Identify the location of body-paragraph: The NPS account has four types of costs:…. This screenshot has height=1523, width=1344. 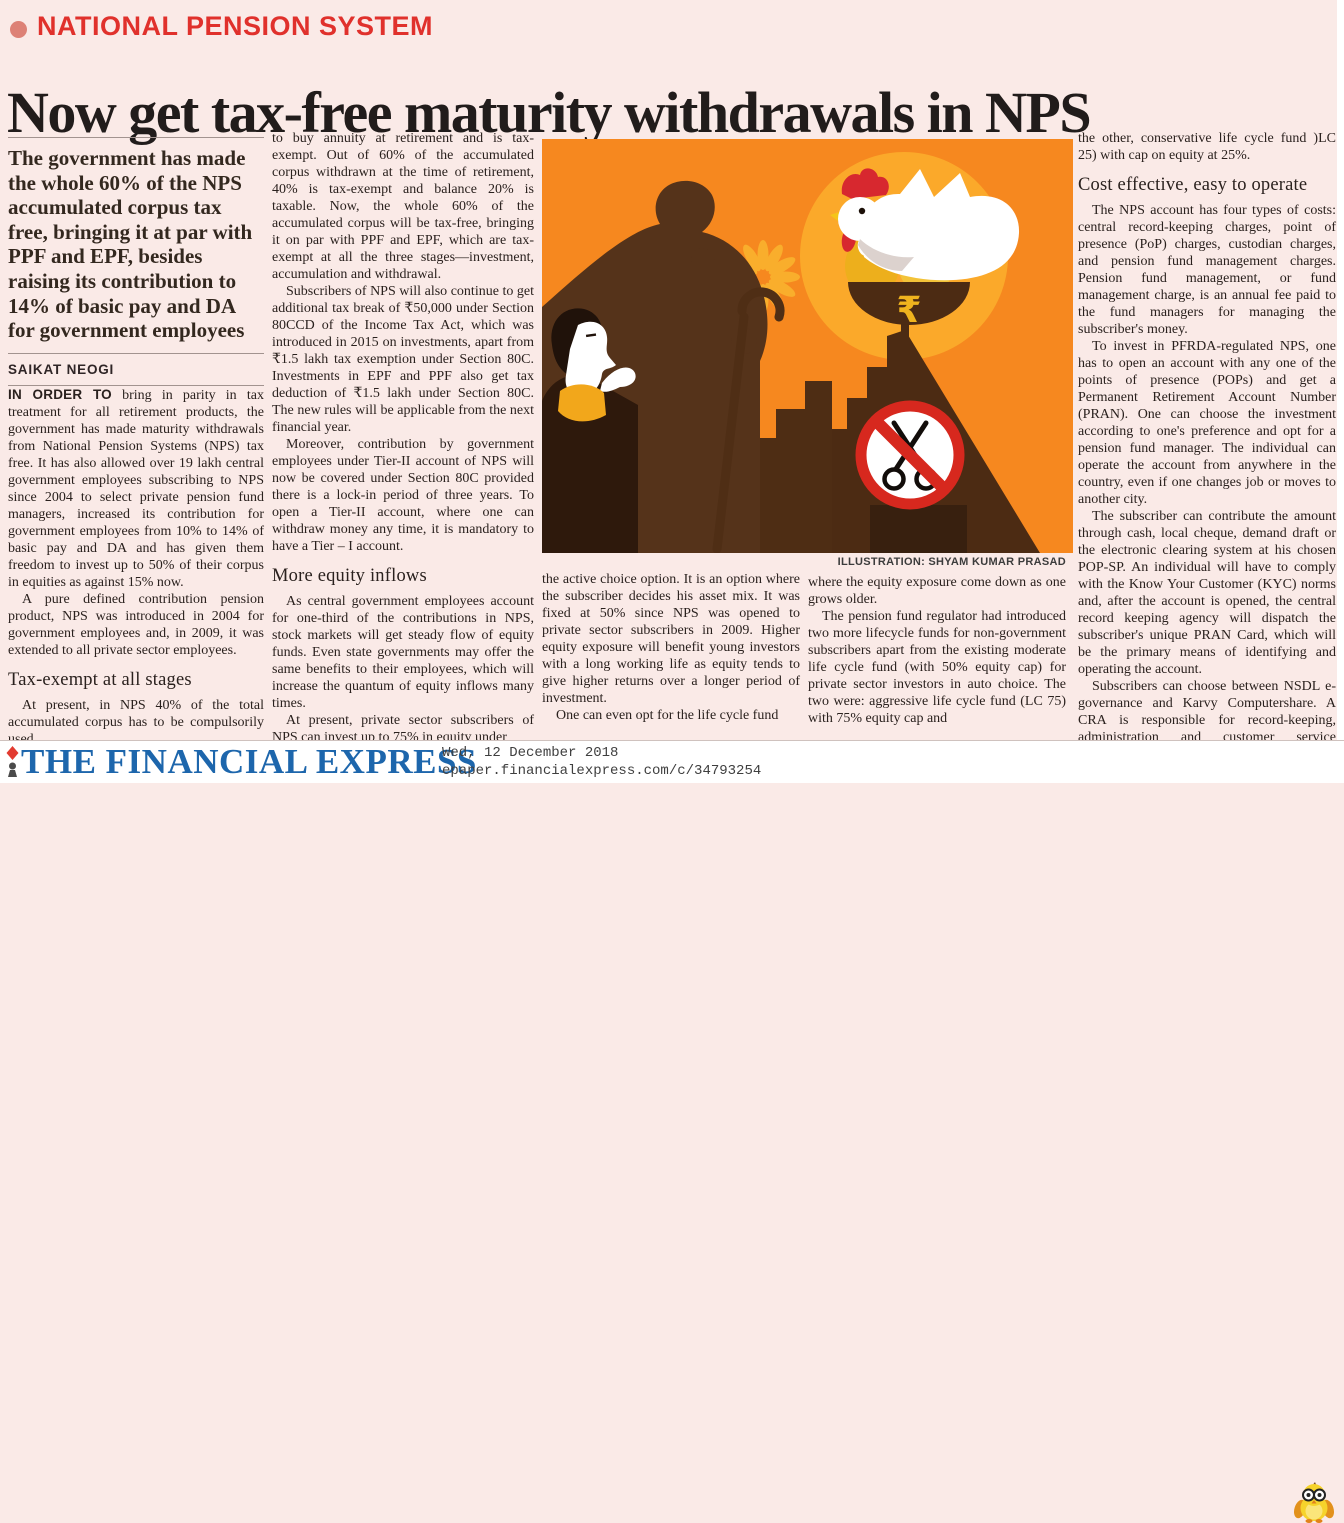
(1207, 270).